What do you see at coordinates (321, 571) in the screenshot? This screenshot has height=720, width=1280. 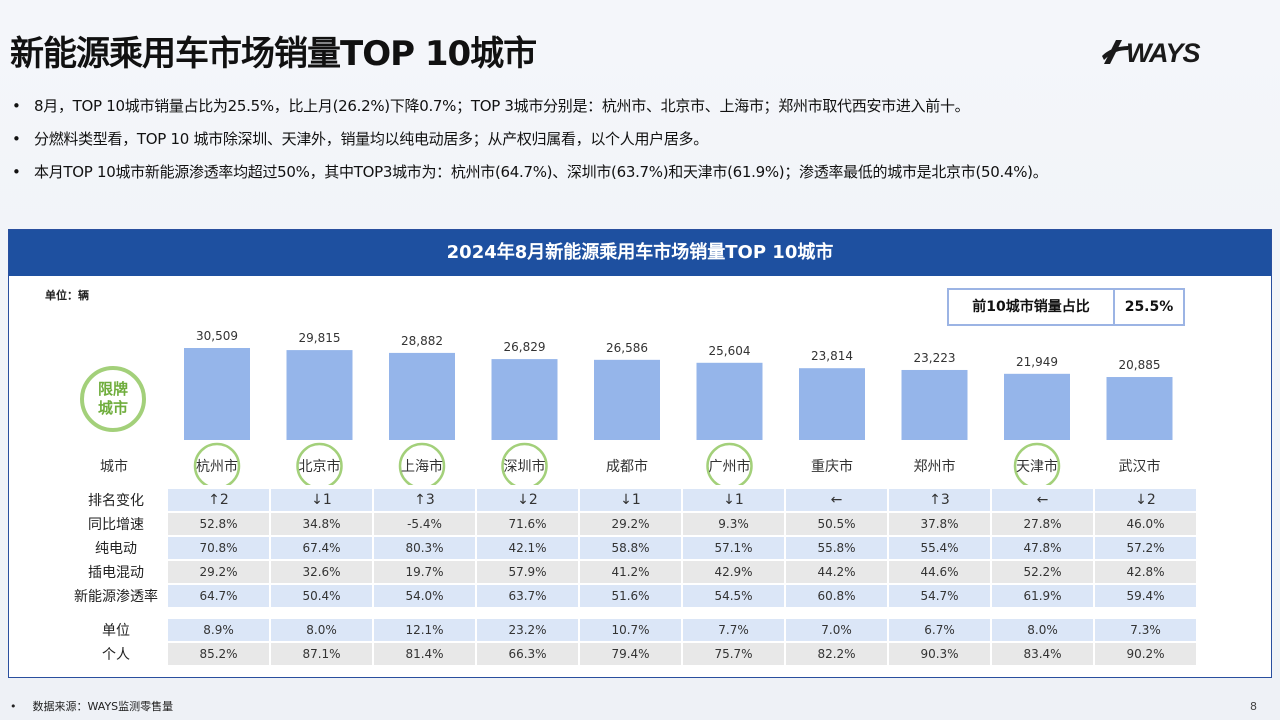 I see `table-cell: 32.6%` at bounding box center [321, 571].